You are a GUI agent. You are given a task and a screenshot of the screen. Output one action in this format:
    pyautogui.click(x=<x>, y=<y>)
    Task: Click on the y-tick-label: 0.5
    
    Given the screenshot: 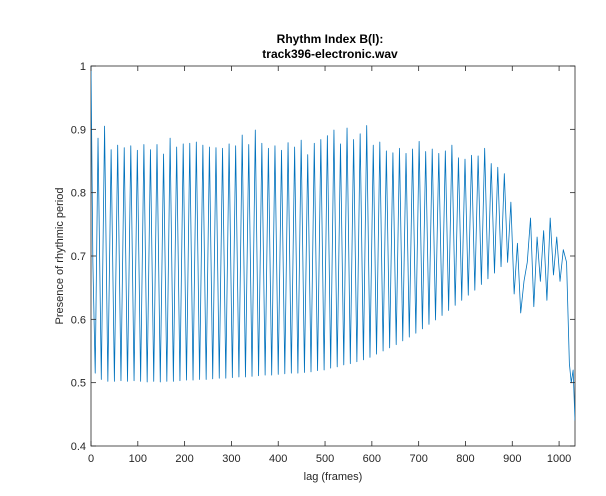 What is the action you would take?
    pyautogui.click(x=78, y=384)
    